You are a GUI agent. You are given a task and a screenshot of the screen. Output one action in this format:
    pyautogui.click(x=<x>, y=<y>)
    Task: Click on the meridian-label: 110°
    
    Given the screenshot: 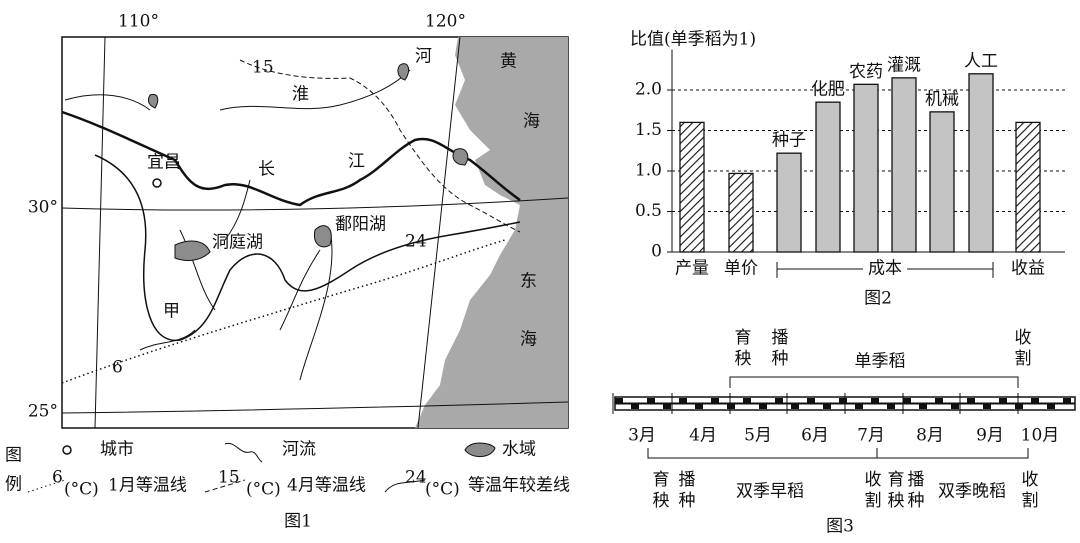 What is the action you would take?
    pyautogui.click(x=138, y=22)
    